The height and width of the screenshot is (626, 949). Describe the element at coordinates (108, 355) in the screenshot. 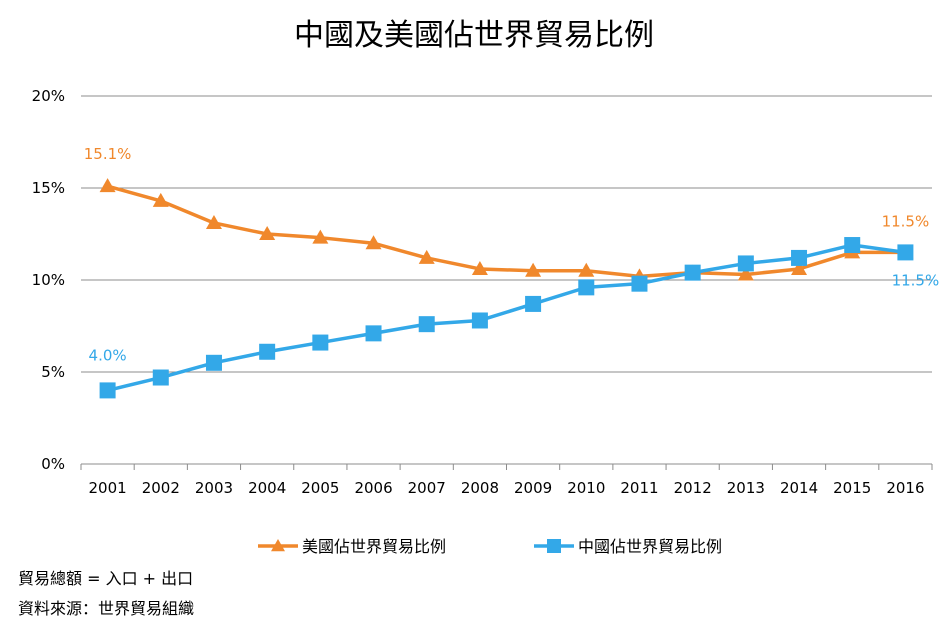

I see `data-label-china-first: 4.0%` at that location.